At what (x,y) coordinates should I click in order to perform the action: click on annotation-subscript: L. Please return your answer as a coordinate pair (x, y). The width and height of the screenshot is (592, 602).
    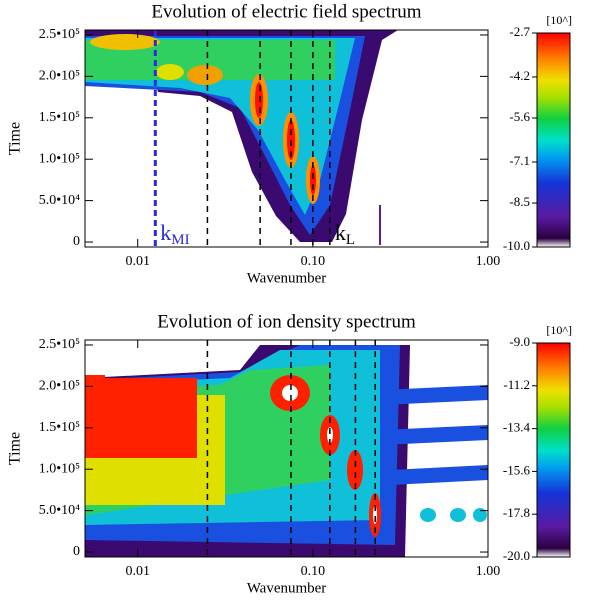
    Looking at the image, I should click on (350, 240).